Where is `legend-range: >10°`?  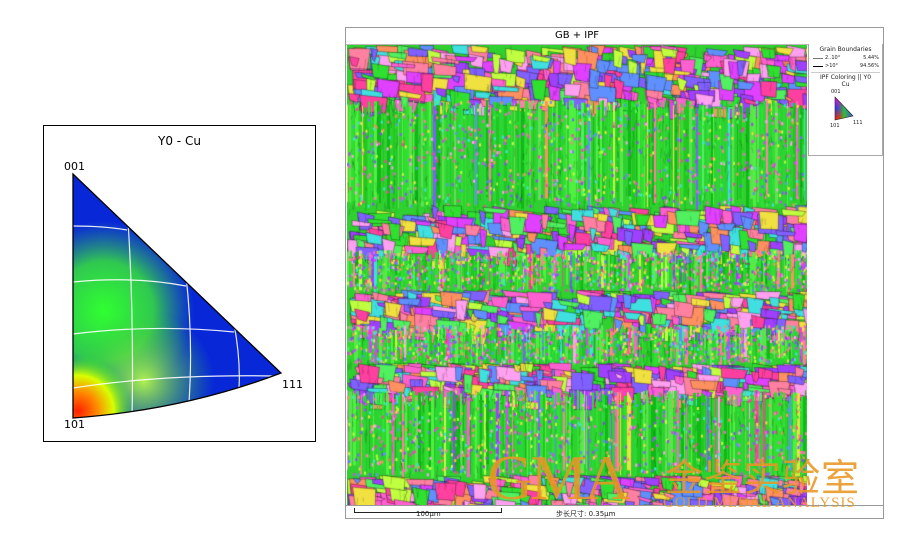
legend-range: >10° is located at coordinates (832, 66).